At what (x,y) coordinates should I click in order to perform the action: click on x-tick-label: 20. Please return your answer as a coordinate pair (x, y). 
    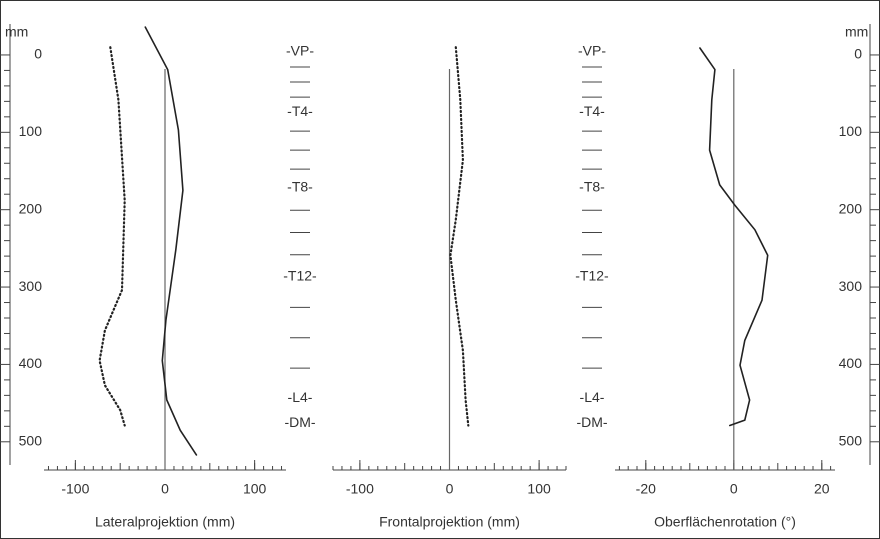
    Looking at the image, I should click on (822, 489).